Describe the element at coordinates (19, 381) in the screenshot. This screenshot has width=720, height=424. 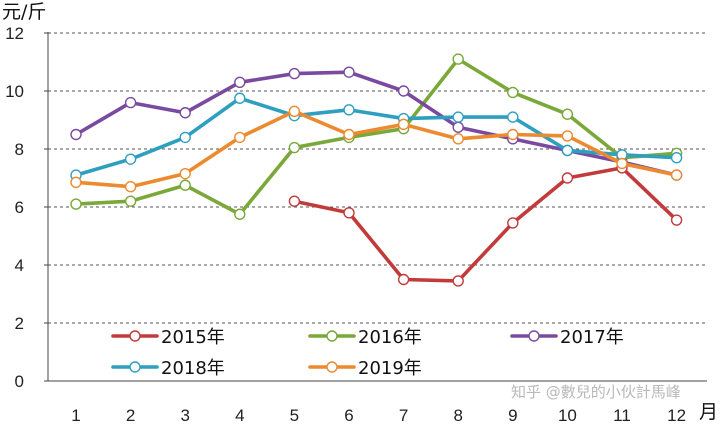
I see `y-tick-label-0: 0` at that location.